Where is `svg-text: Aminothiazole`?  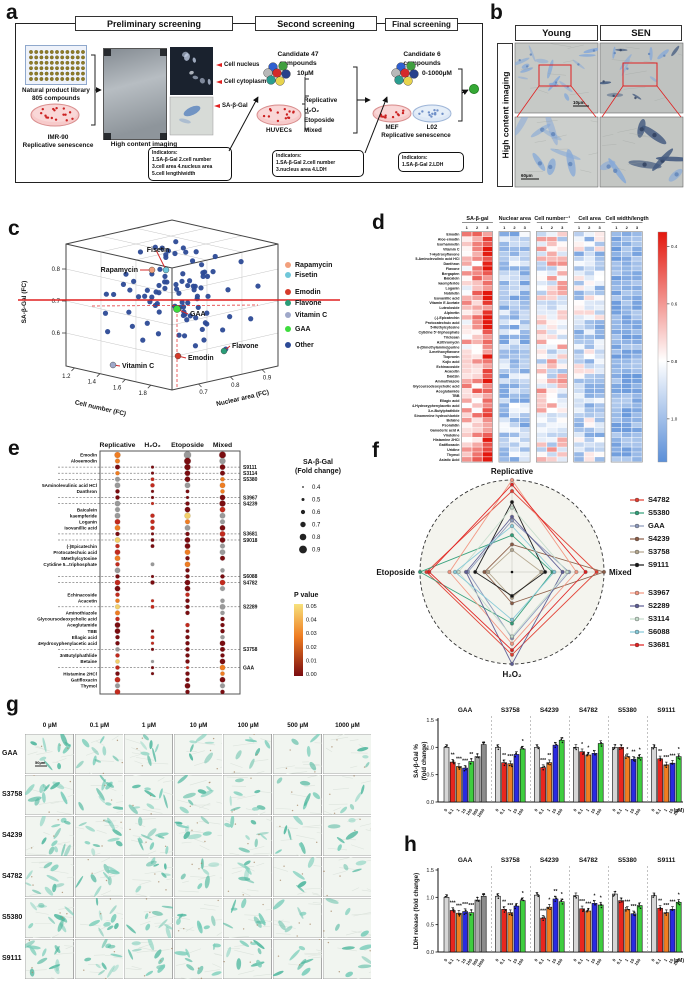 svg-text: Aminothiazole is located at coordinates (447, 382).